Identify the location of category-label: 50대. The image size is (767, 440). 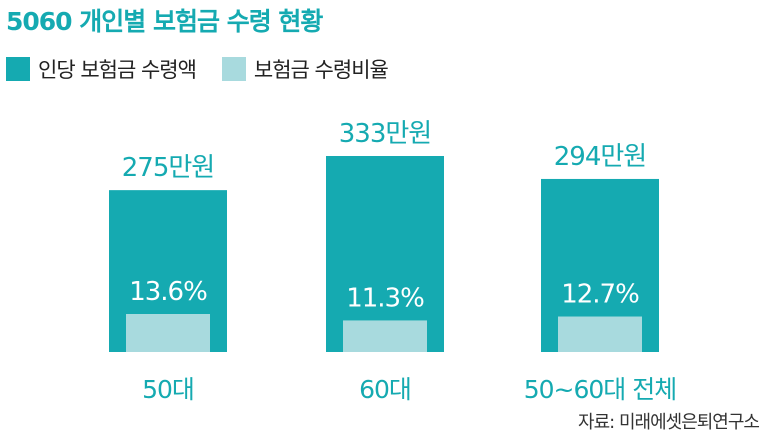
(168, 389).